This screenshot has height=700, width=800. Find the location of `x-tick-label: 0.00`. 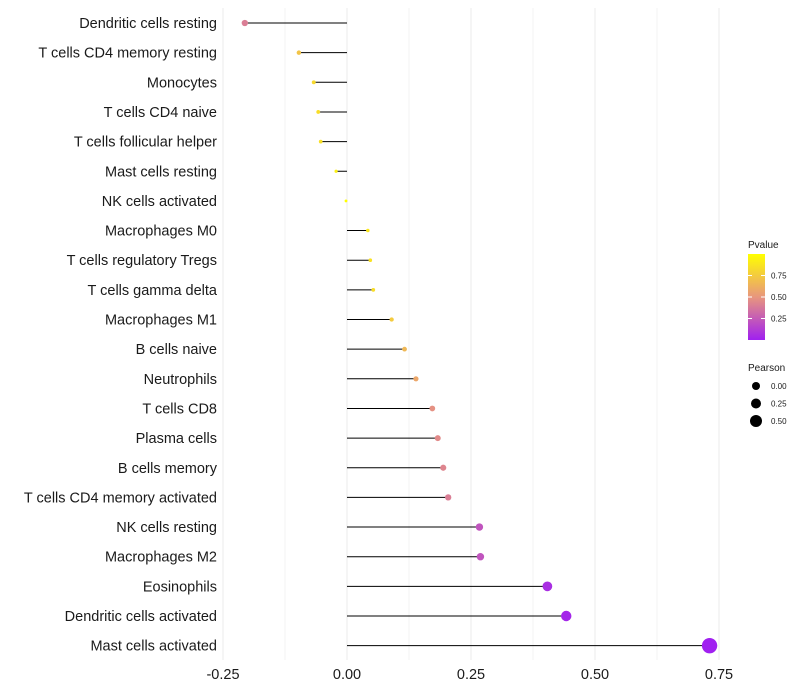

x-tick-label: 0.00 is located at coordinates (347, 675).